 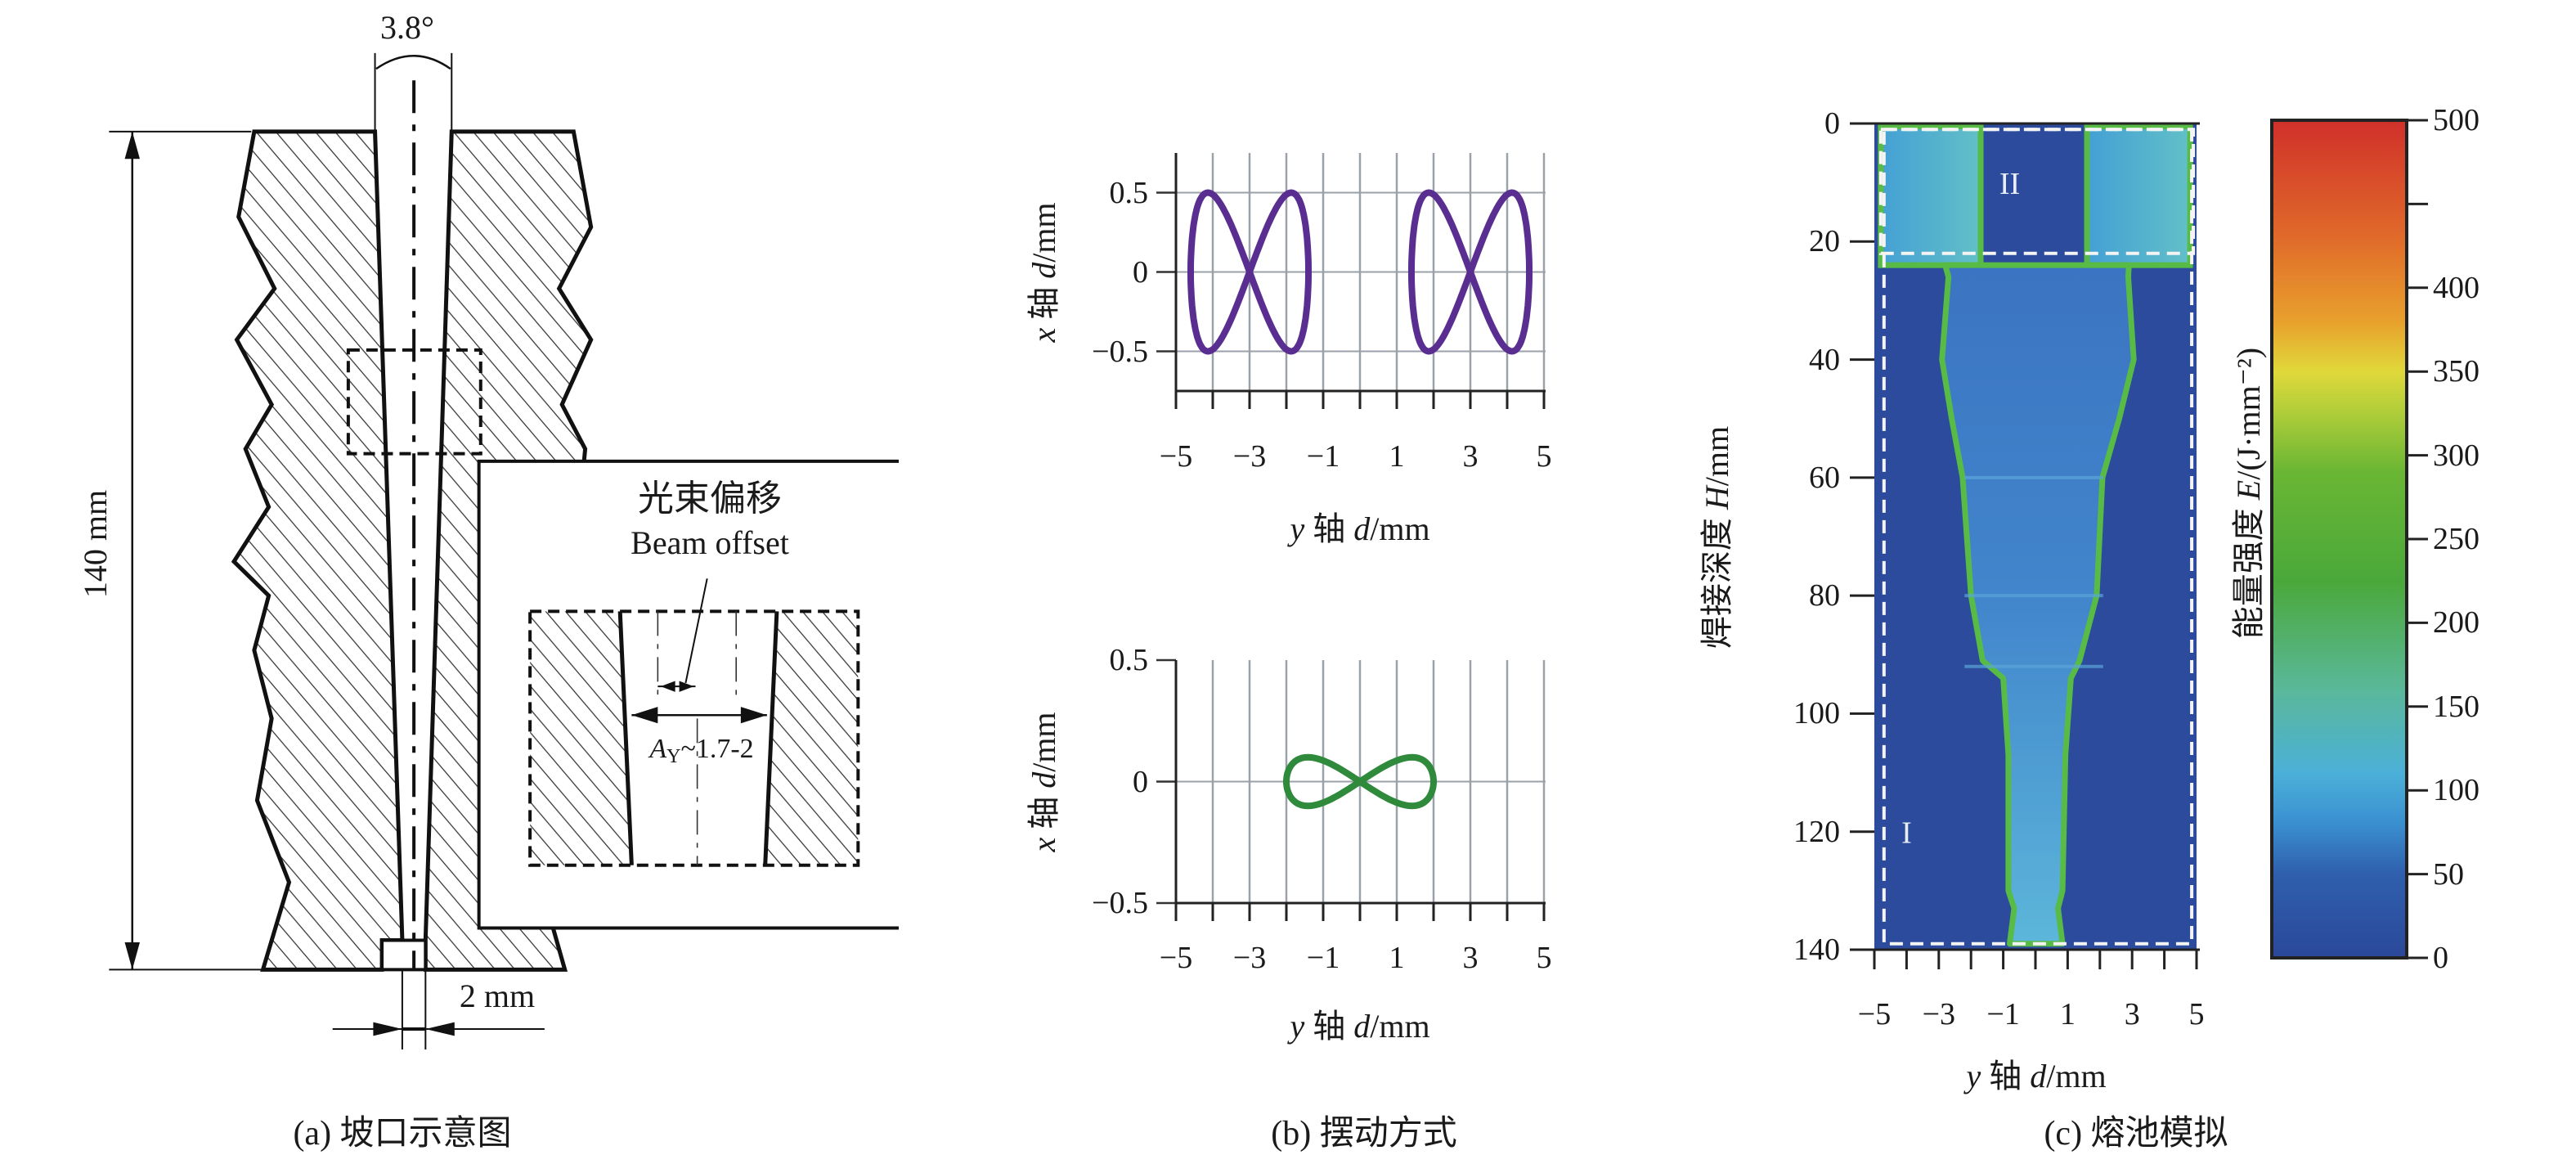 What do you see at coordinates (2441, 958) in the screenshot?
I see `colorbar-tick-label: 0` at bounding box center [2441, 958].